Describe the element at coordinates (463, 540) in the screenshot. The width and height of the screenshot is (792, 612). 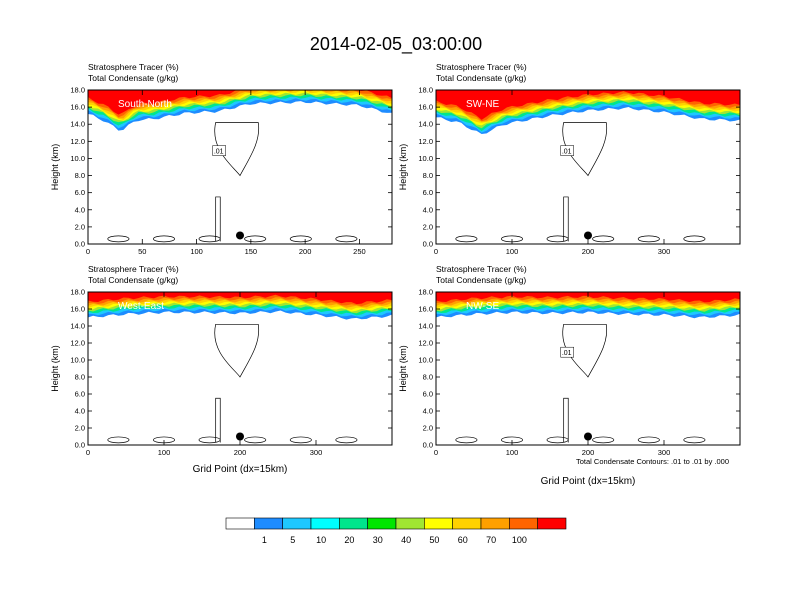
I see `colorbar-label: 60` at that location.